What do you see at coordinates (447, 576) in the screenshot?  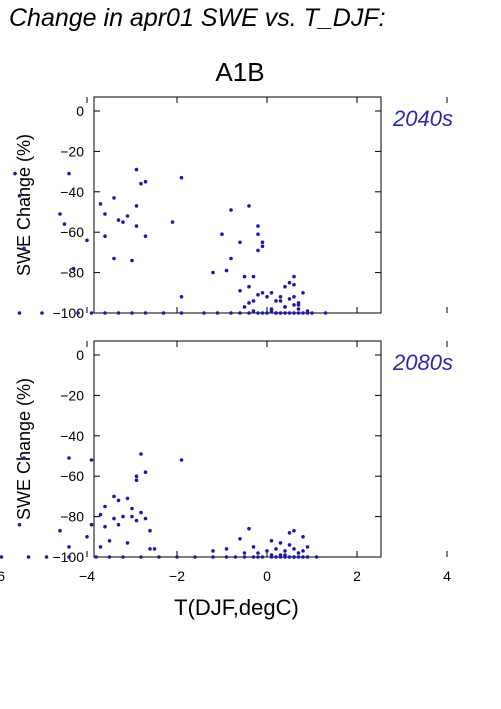 I see `x-tick-label: 4` at bounding box center [447, 576].